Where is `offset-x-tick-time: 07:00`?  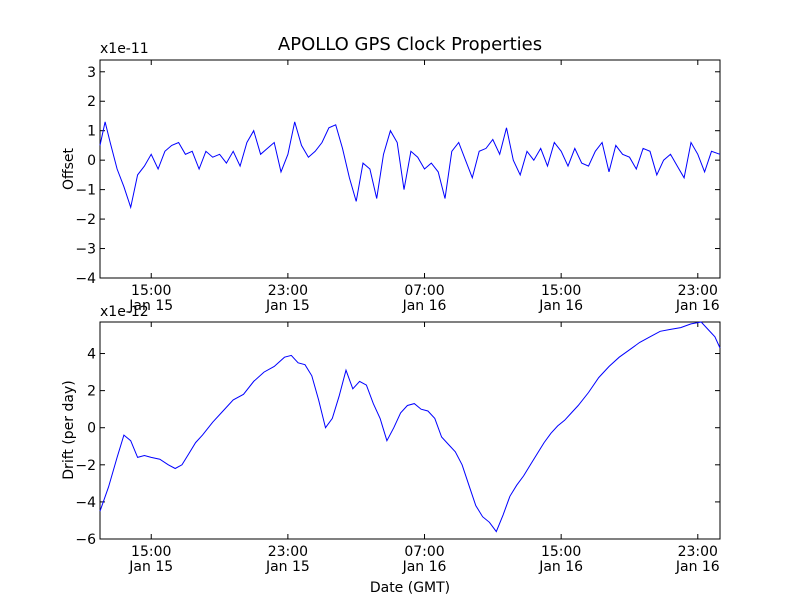
offset-x-tick-time: 07:00 is located at coordinates (424, 291).